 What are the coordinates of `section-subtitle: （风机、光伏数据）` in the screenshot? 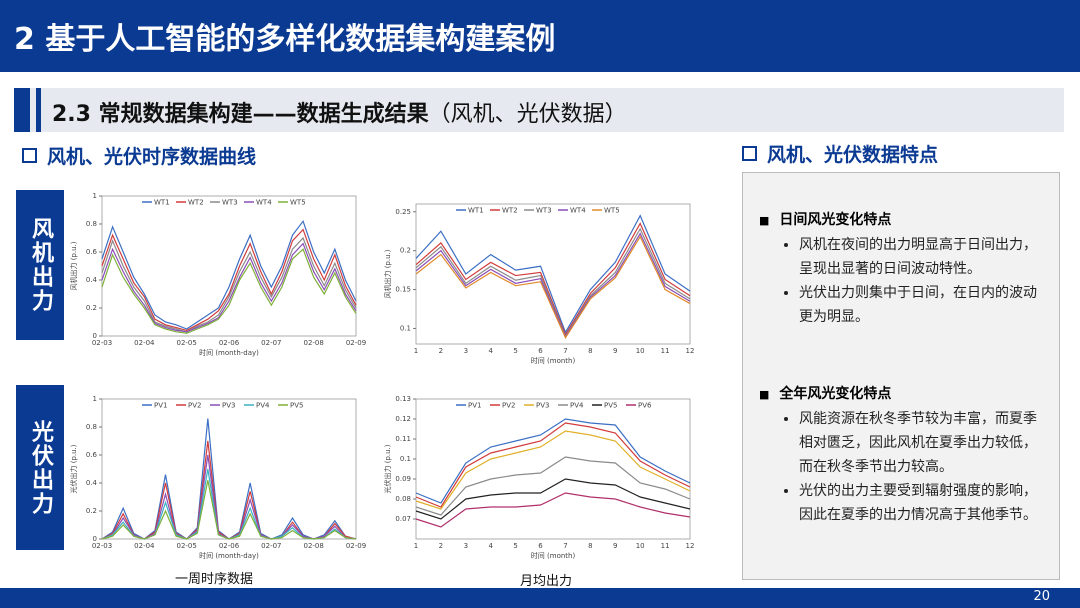 It's located at (527, 114).